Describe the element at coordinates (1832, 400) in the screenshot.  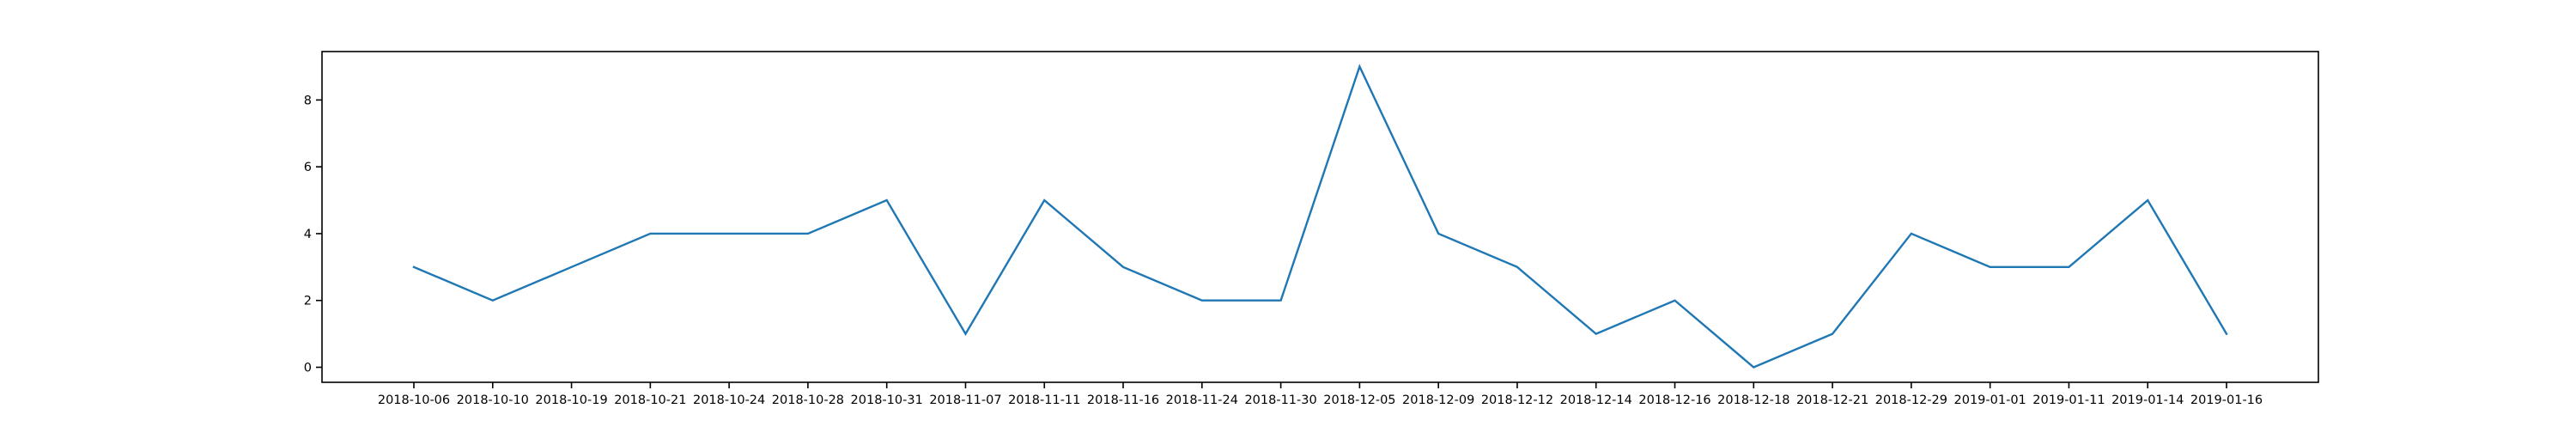
I see `x-tick-label: 2018-12-21` at that location.